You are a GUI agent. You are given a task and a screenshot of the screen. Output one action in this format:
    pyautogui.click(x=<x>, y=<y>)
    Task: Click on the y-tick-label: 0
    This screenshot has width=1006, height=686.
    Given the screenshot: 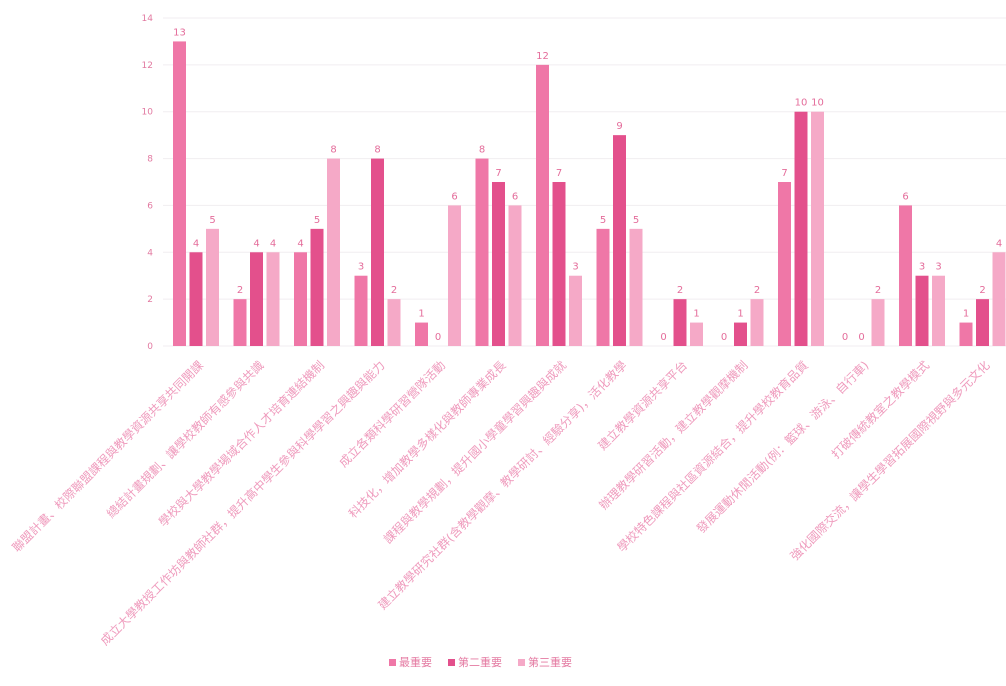 What is the action you would take?
    pyautogui.click(x=150, y=347)
    